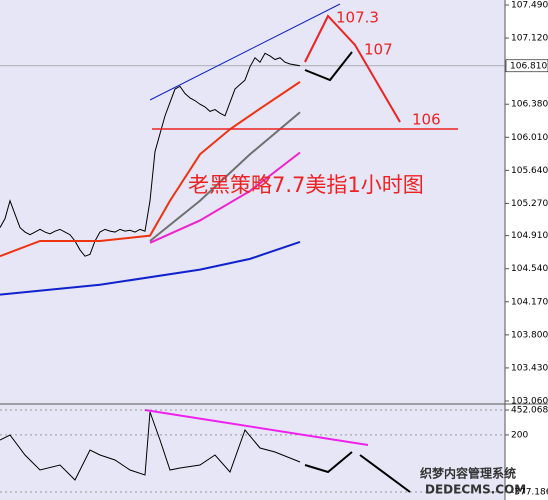 The height and width of the screenshot is (500, 548). I want to click on y-tick-label: 104.170, so click(529, 302).